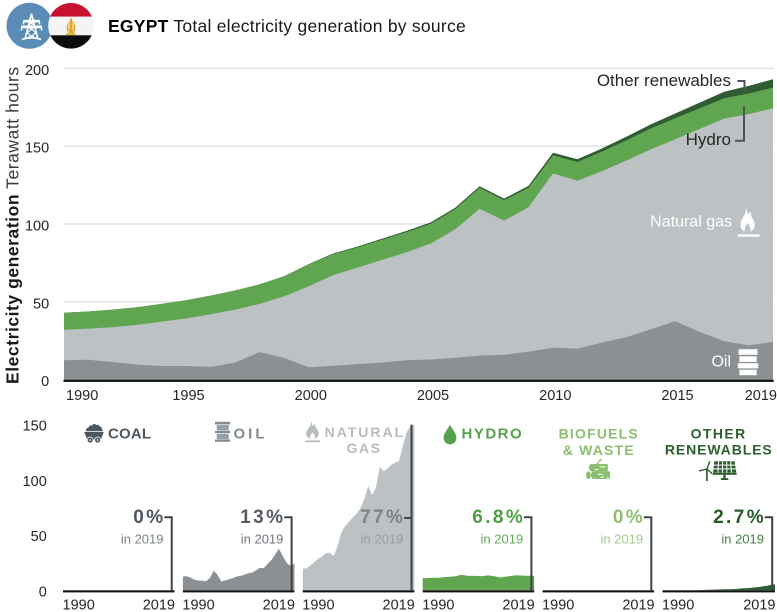 Image resolution: width=777 pixels, height=612 pixels. I want to click on svg-text: OIL, so click(251, 433).